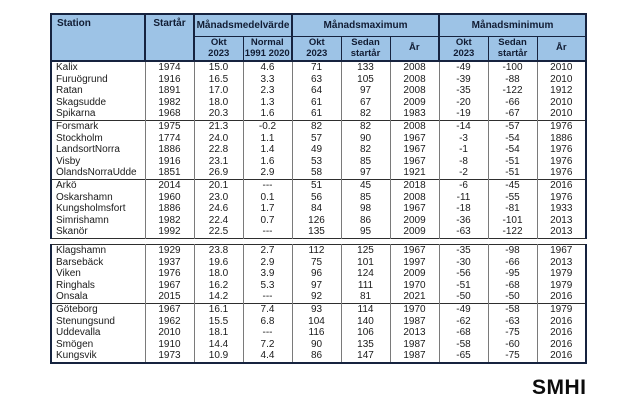 The width and height of the screenshot is (639, 409). What do you see at coordinates (84, 197) in the screenshot?
I see `station-name-cell: Oskarshamn` at bounding box center [84, 197].